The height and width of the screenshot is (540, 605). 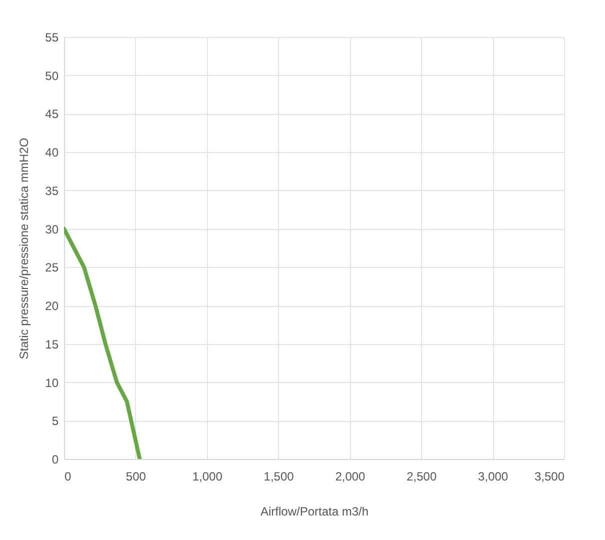 What do you see at coordinates (52, 153) in the screenshot?
I see `y-tick-label: 40` at bounding box center [52, 153].